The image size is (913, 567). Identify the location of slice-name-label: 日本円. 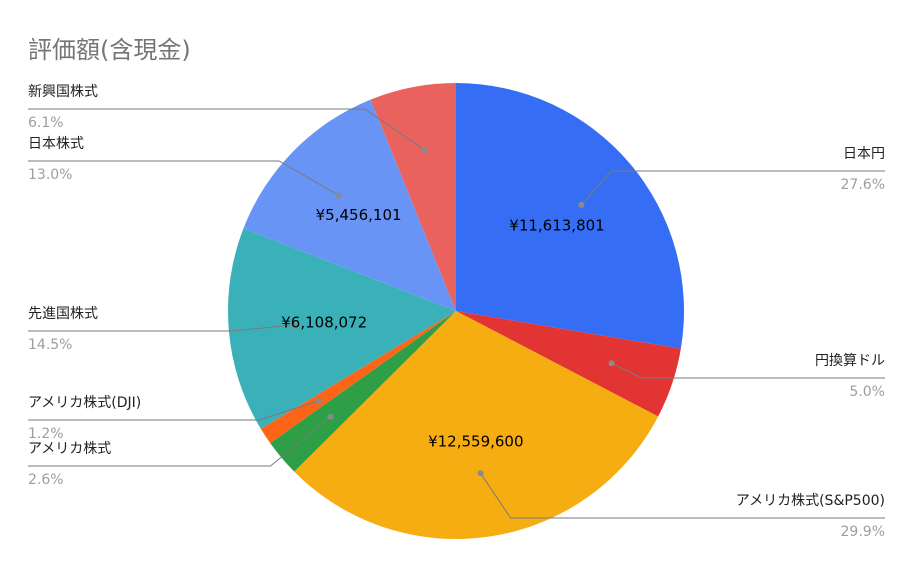
(864, 154).